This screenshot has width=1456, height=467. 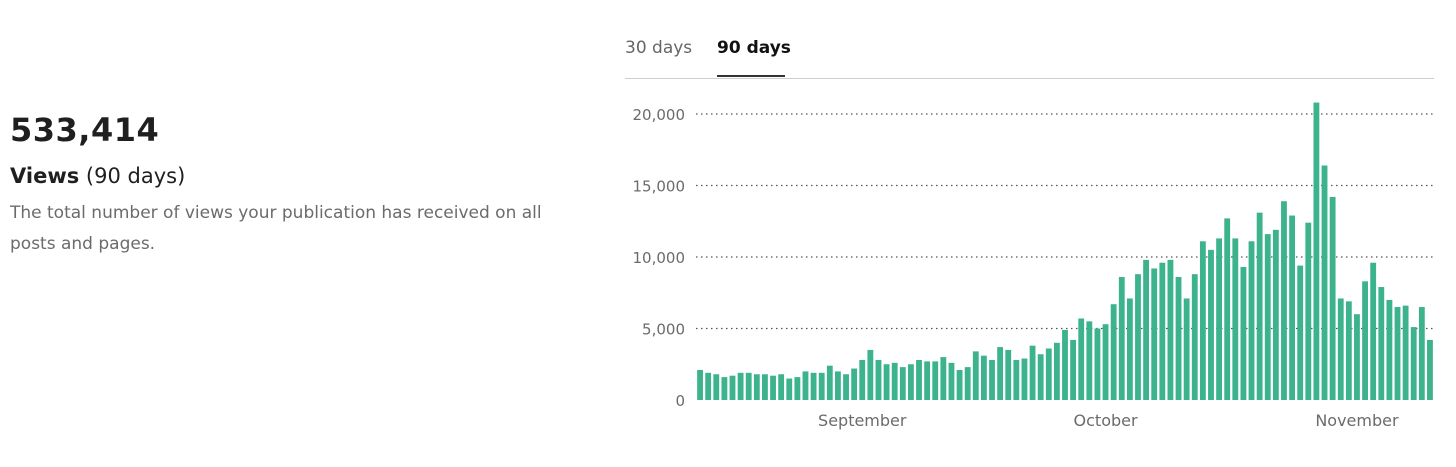 What do you see at coordinates (751, 76) in the screenshot?
I see `active-tab-underline` at bounding box center [751, 76].